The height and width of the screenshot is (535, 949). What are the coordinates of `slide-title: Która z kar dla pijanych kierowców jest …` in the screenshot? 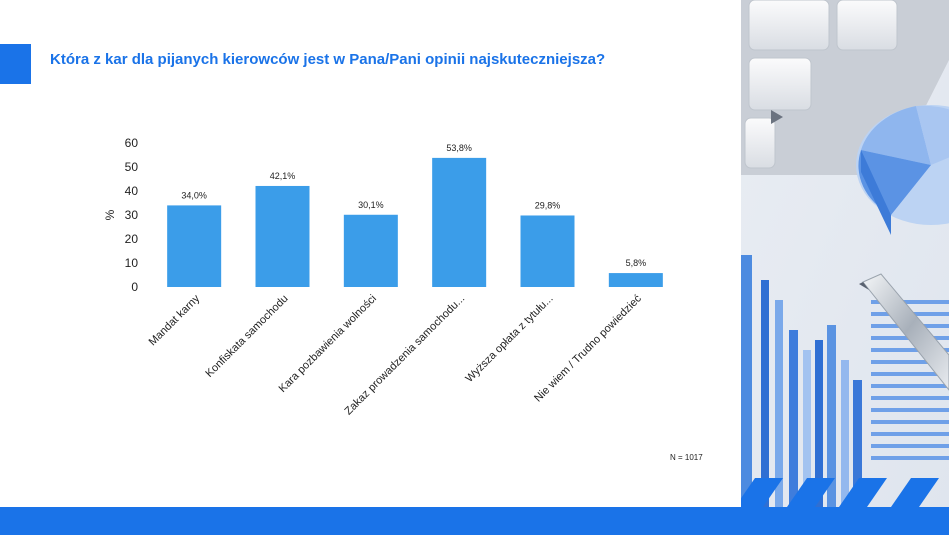 It's located at (328, 59).